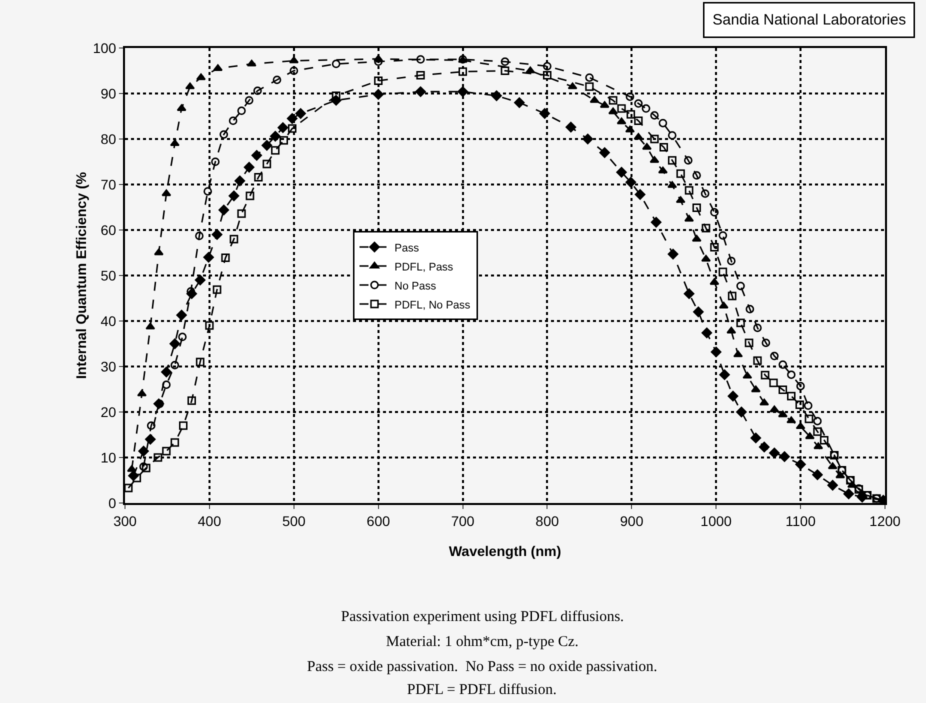 Image resolution: width=926 pixels, height=703 pixels. I want to click on y-tick-label: 20, so click(108, 412).